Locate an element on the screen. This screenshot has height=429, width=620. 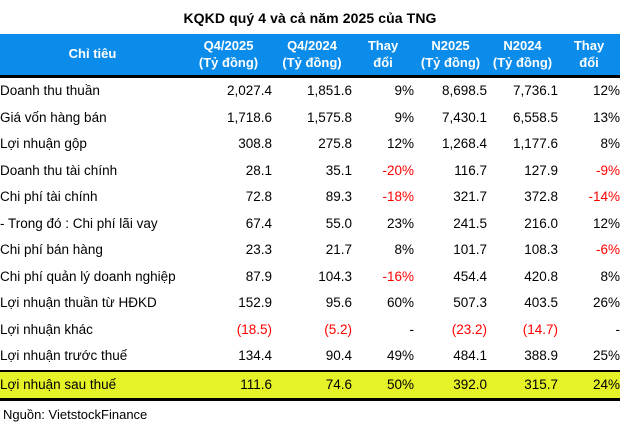
col-header-n2025: N2025 (Tỷ đồng) is located at coordinates (450, 56).